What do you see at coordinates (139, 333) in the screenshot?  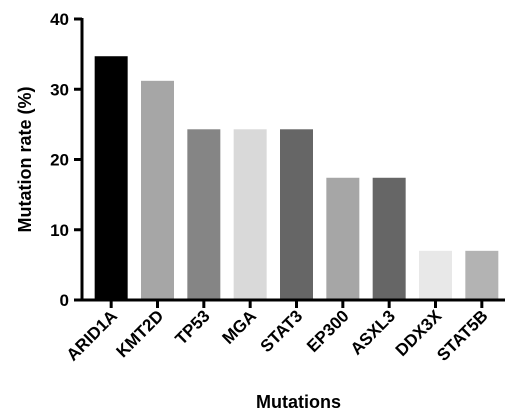 I see `x-tick-label-kmt2d: KMT2D` at bounding box center [139, 333].